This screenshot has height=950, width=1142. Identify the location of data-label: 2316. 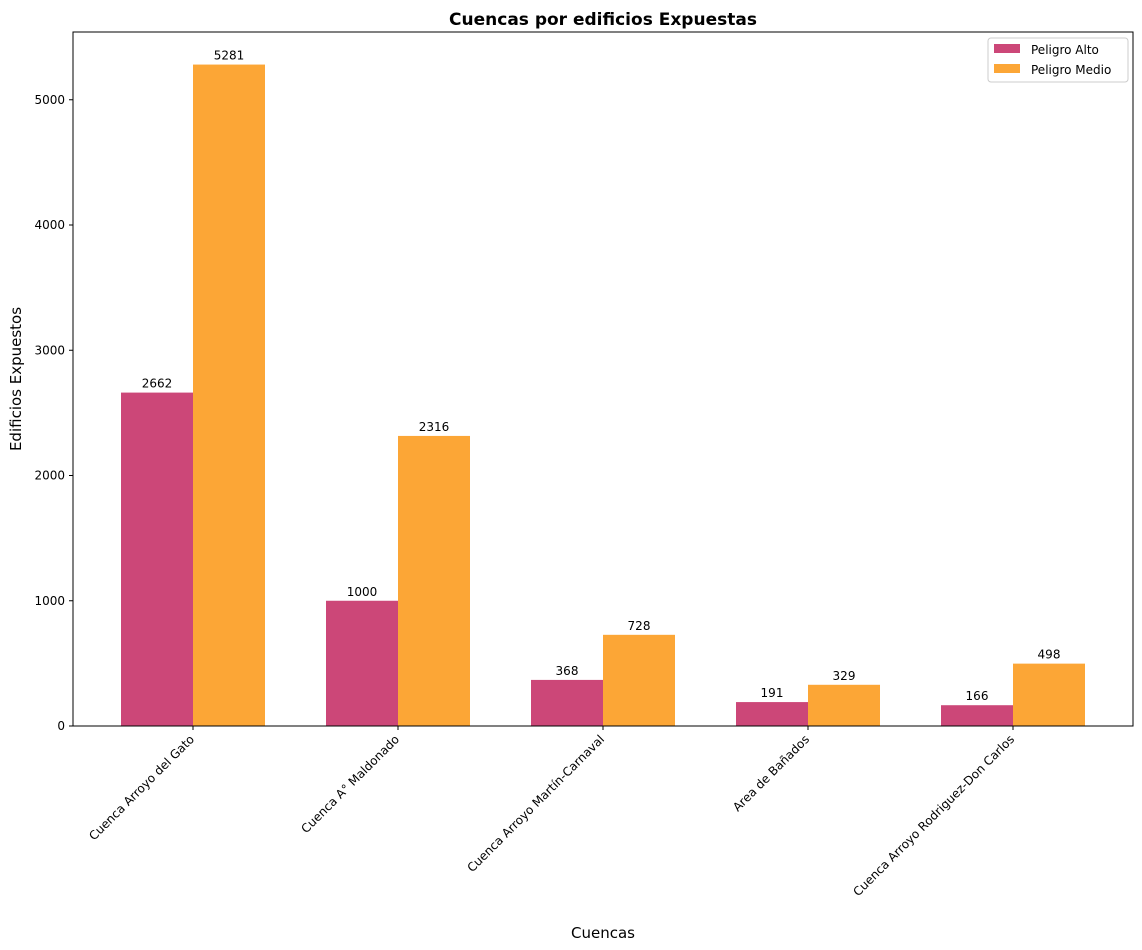
(434, 427).